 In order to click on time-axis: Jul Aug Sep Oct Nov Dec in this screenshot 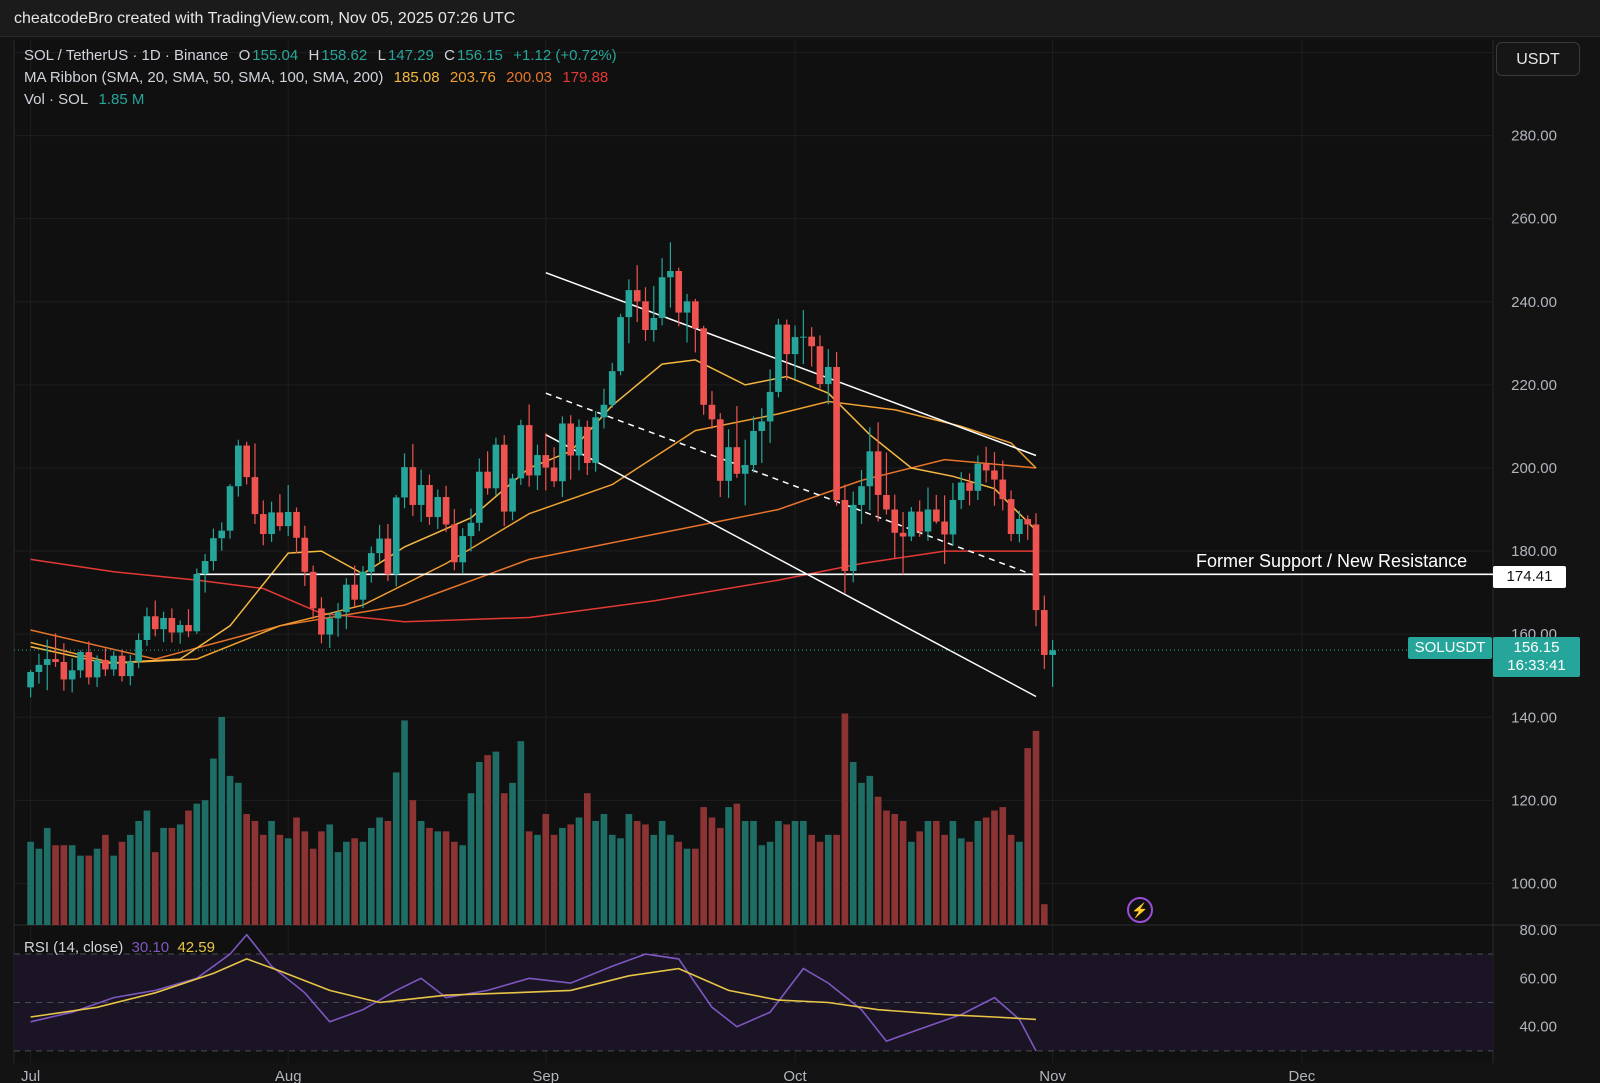, I will do `click(668, 1075)`.